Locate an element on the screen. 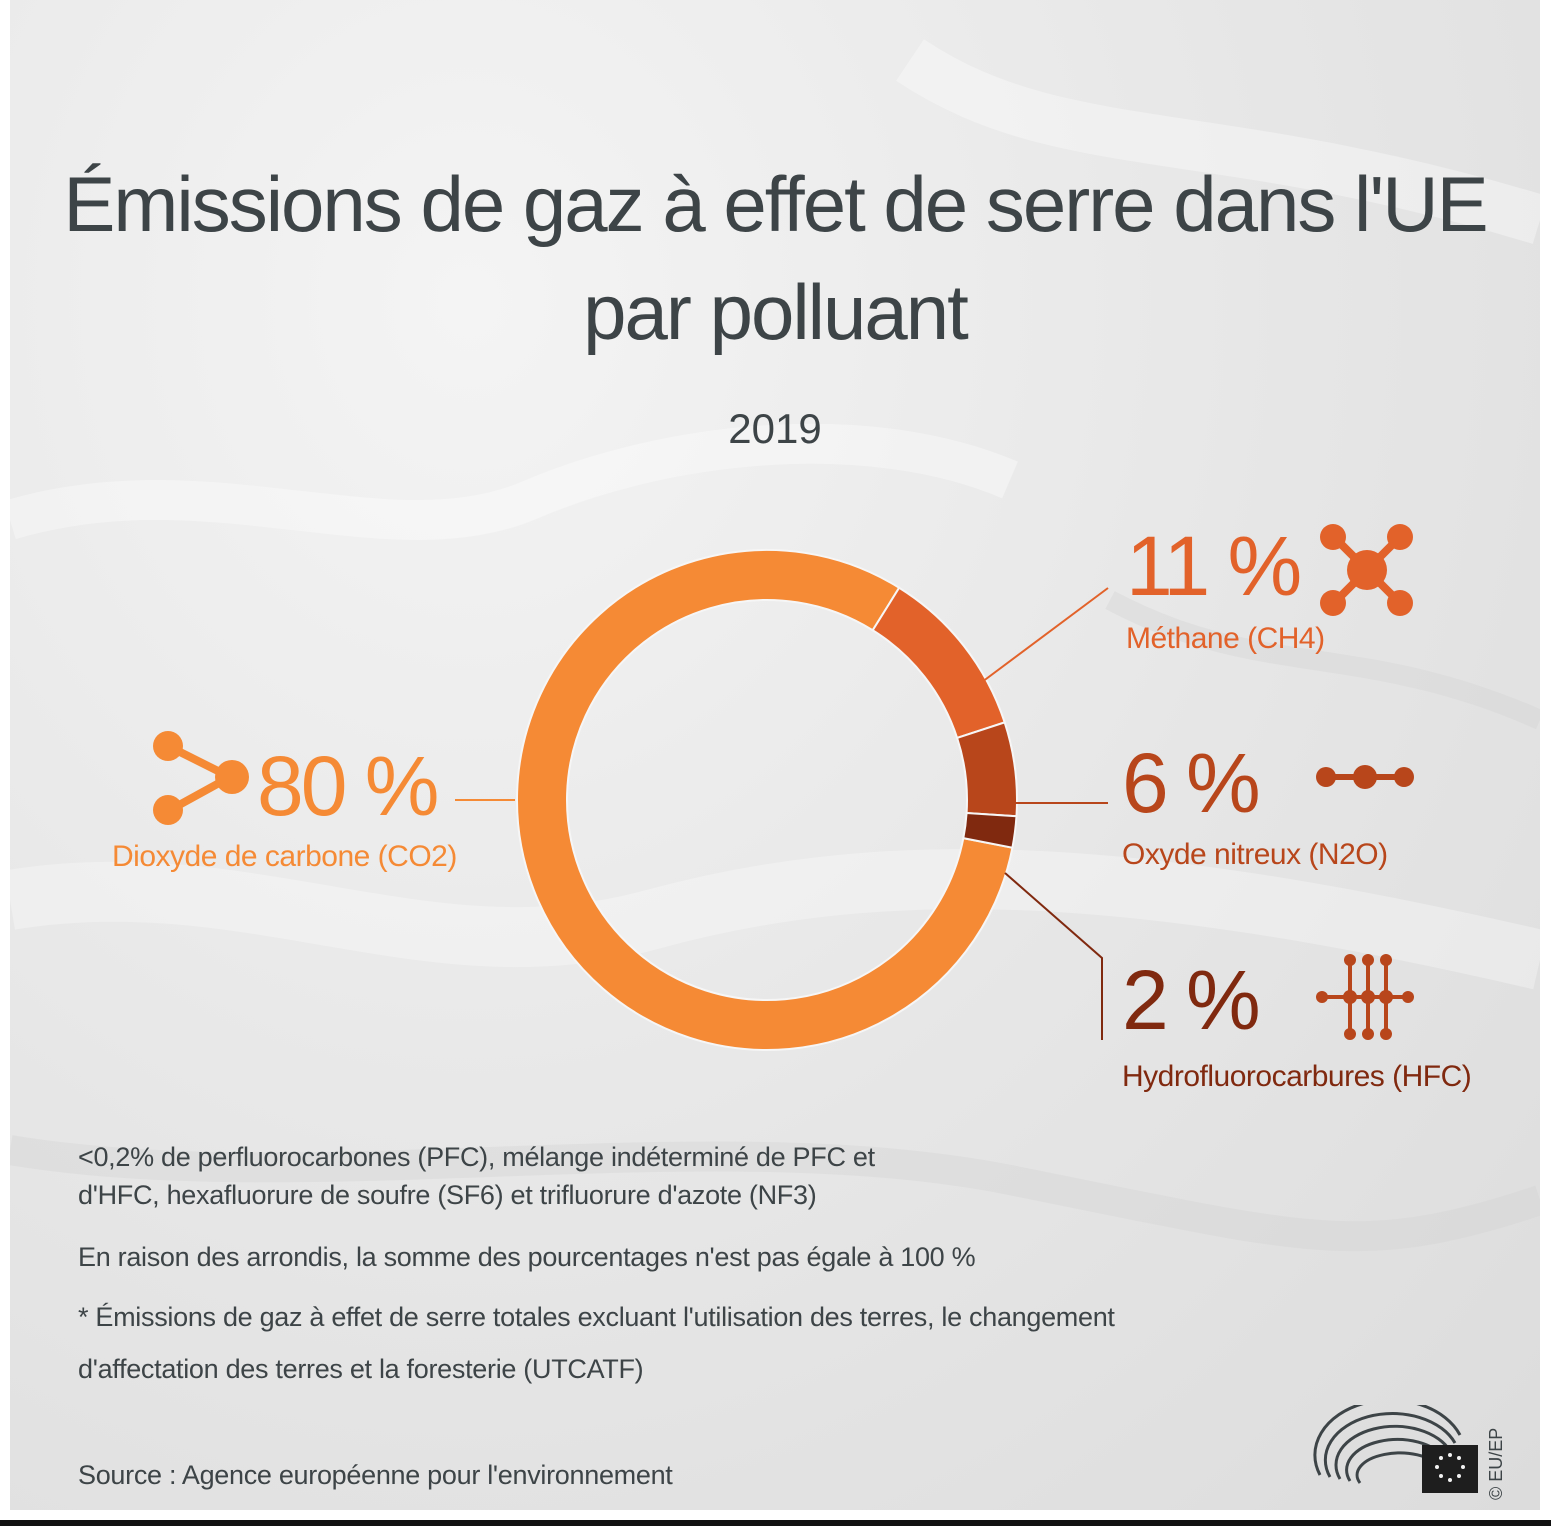 The image size is (1551, 1526). n2o-molecule-icon is located at coordinates (1365, 777).